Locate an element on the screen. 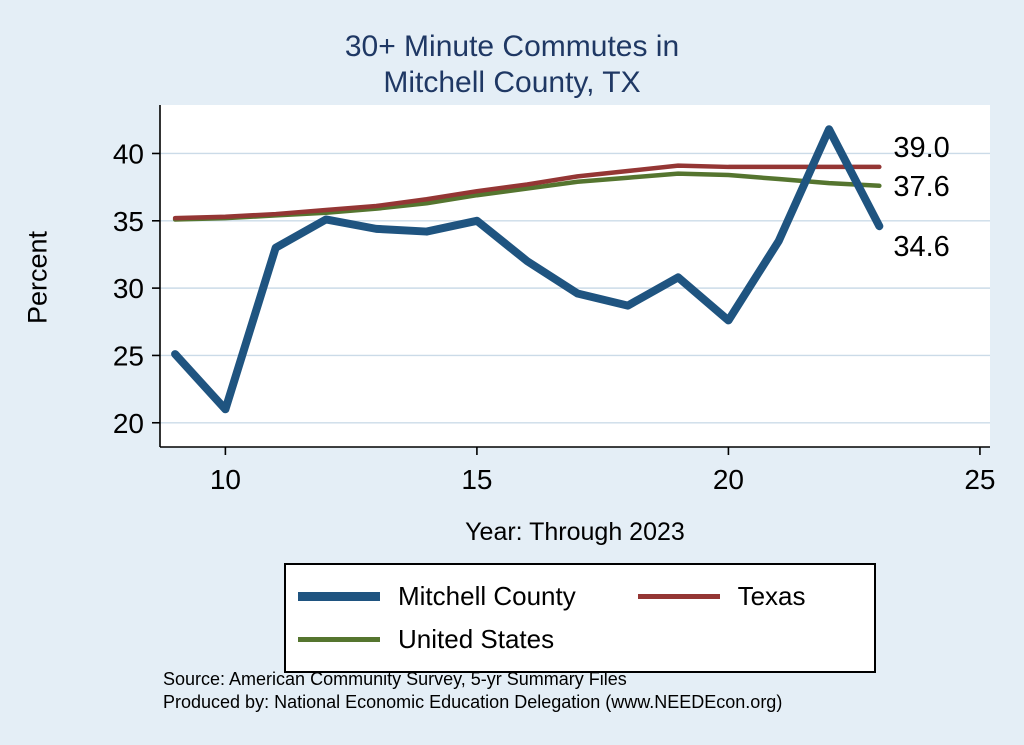 The height and width of the screenshot is (745, 1024). chart-title-line-1: 30+ Minute Commutes in is located at coordinates (512, 46).